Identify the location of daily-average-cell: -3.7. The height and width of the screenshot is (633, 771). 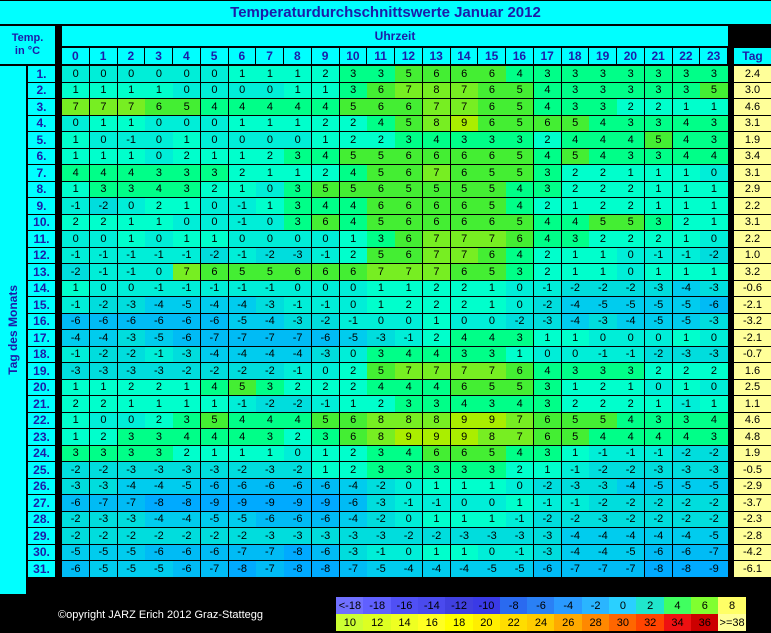
(752, 503).